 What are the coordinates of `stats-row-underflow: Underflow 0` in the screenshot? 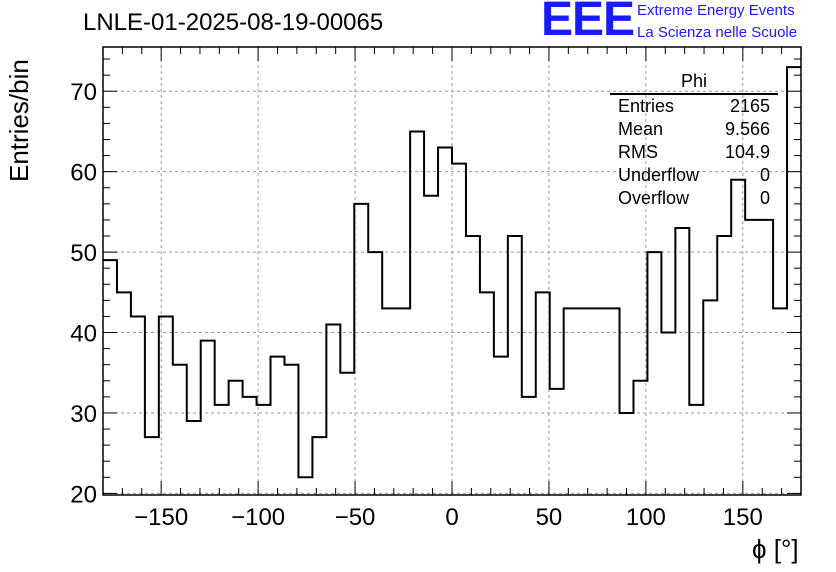 It's located at (694, 175).